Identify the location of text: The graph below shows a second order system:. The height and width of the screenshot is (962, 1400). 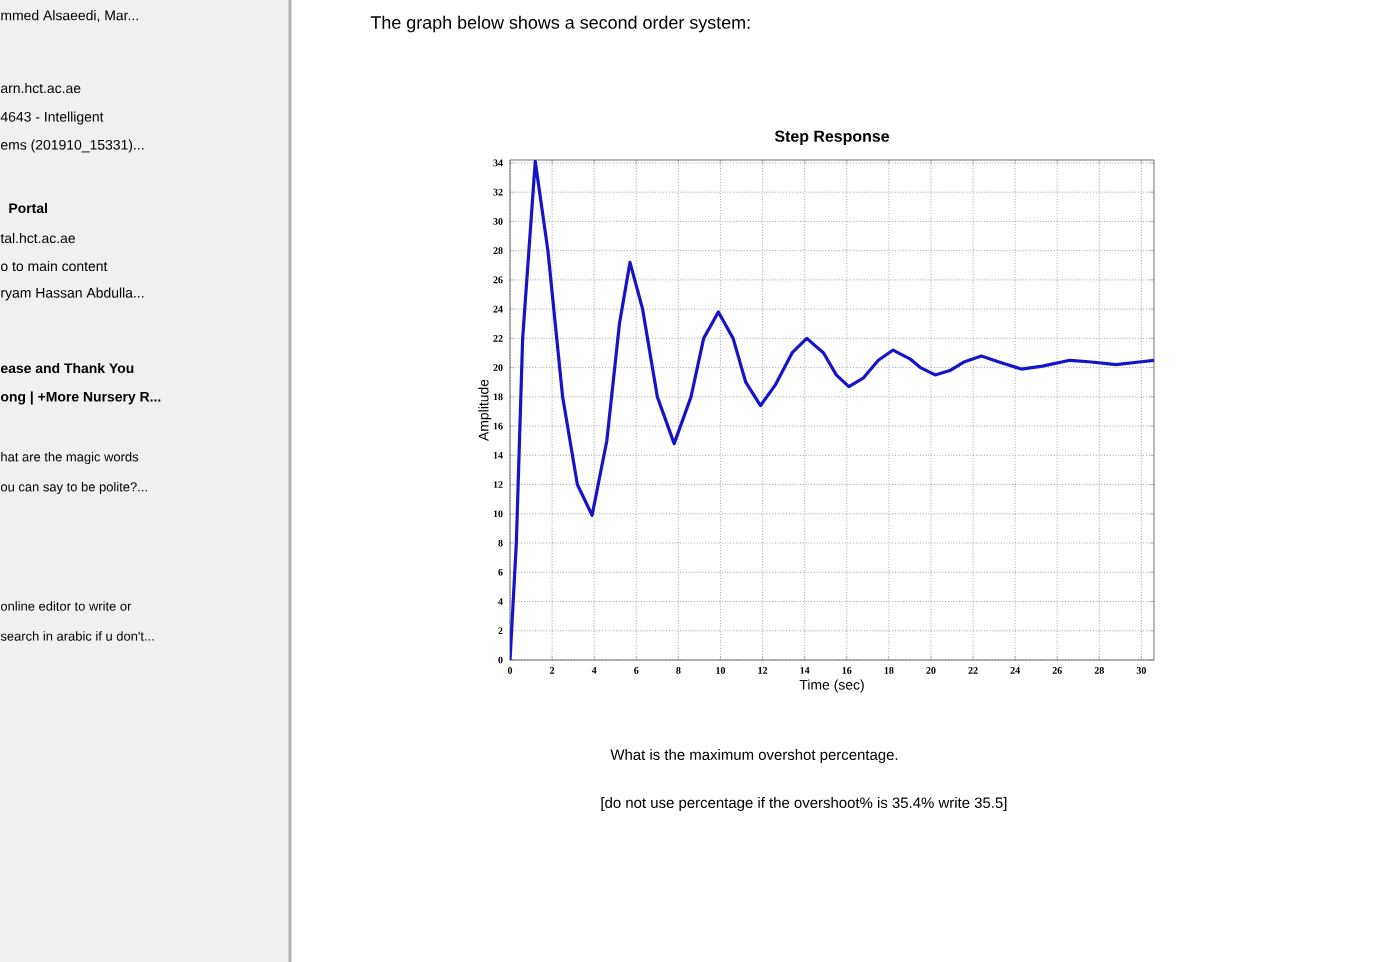
(560, 24).